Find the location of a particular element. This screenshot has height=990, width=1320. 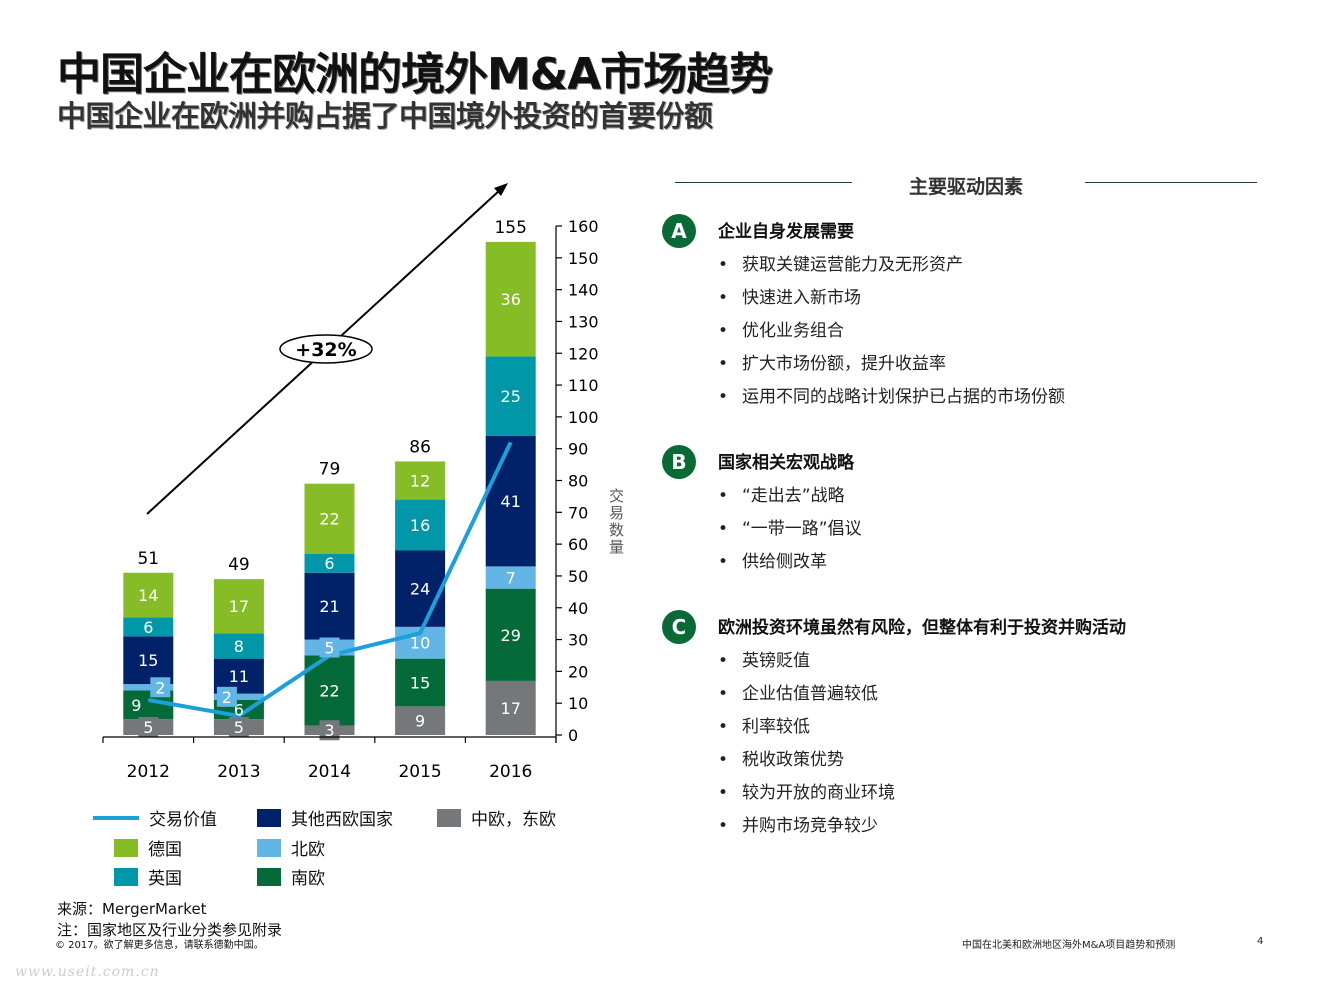

bullet-text: 英镑贬值 is located at coordinates (776, 661).